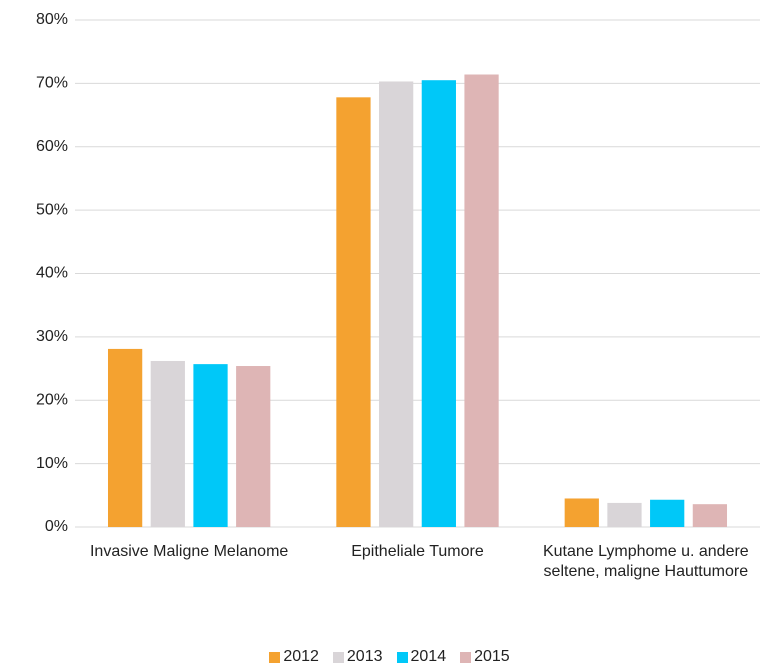  Describe the element at coordinates (52, 399) in the screenshot. I see `y-tick-label: 20%` at that location.